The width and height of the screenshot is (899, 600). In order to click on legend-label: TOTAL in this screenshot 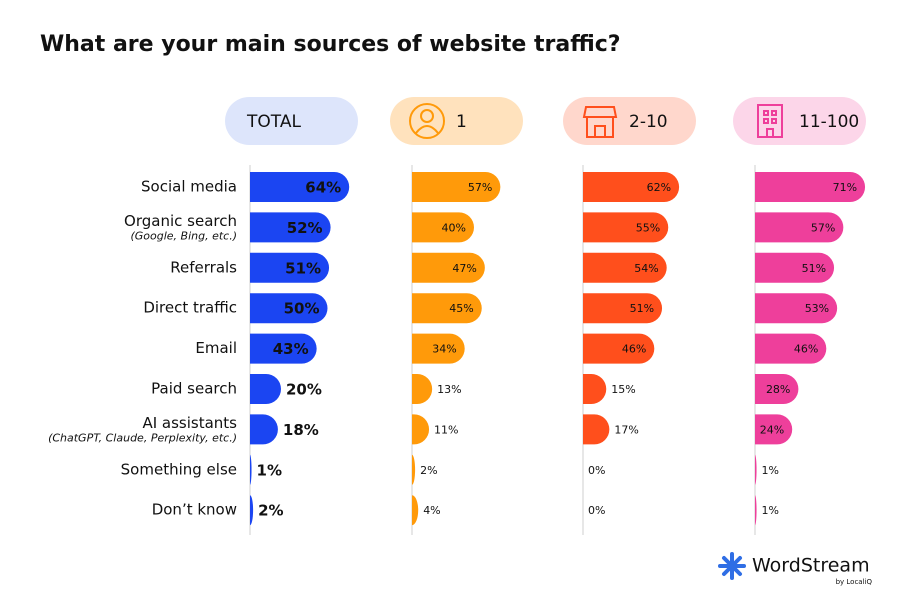, I will do `click(273, 122)`.